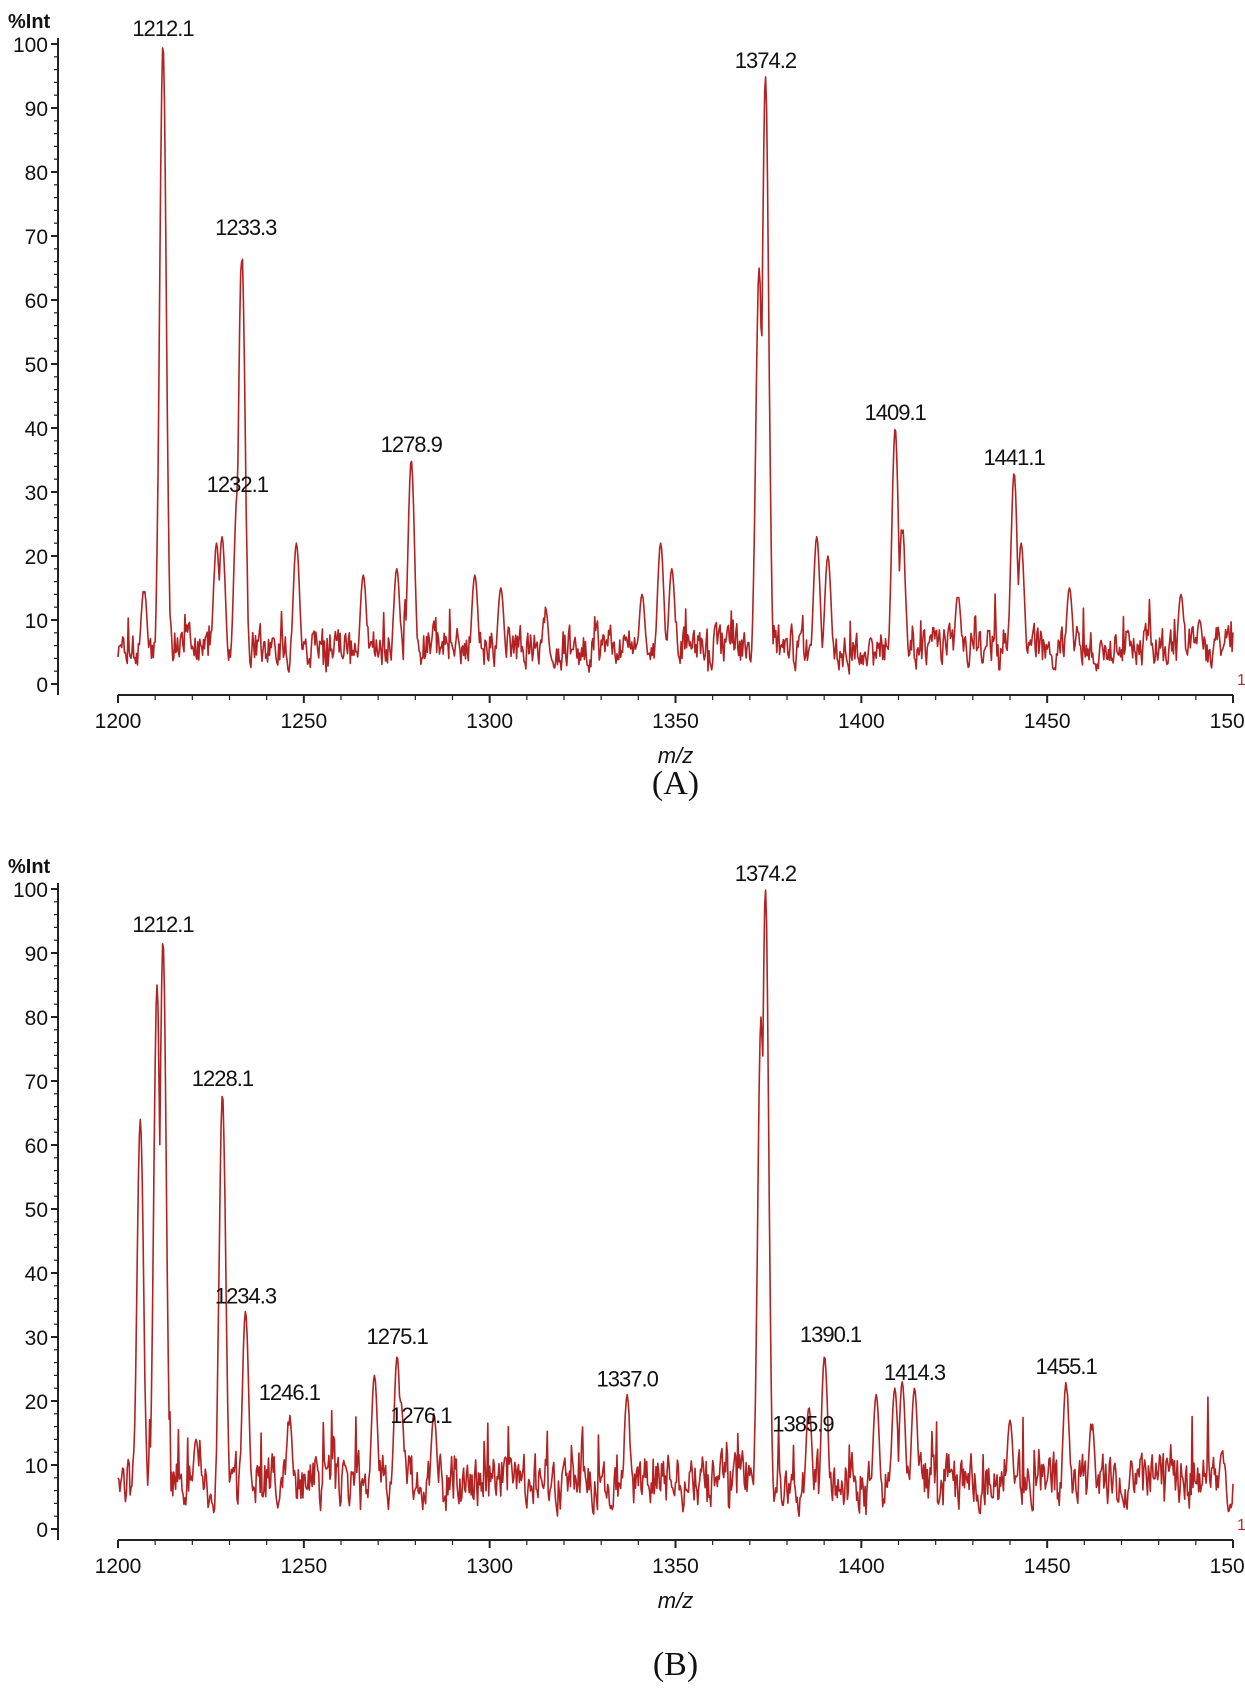 The image size is (1245, 1690). What do you see at coordinates (397, 1336) in the screenshot?
I see `peak-label: 1275.1` at bounding box center [397, 1336].